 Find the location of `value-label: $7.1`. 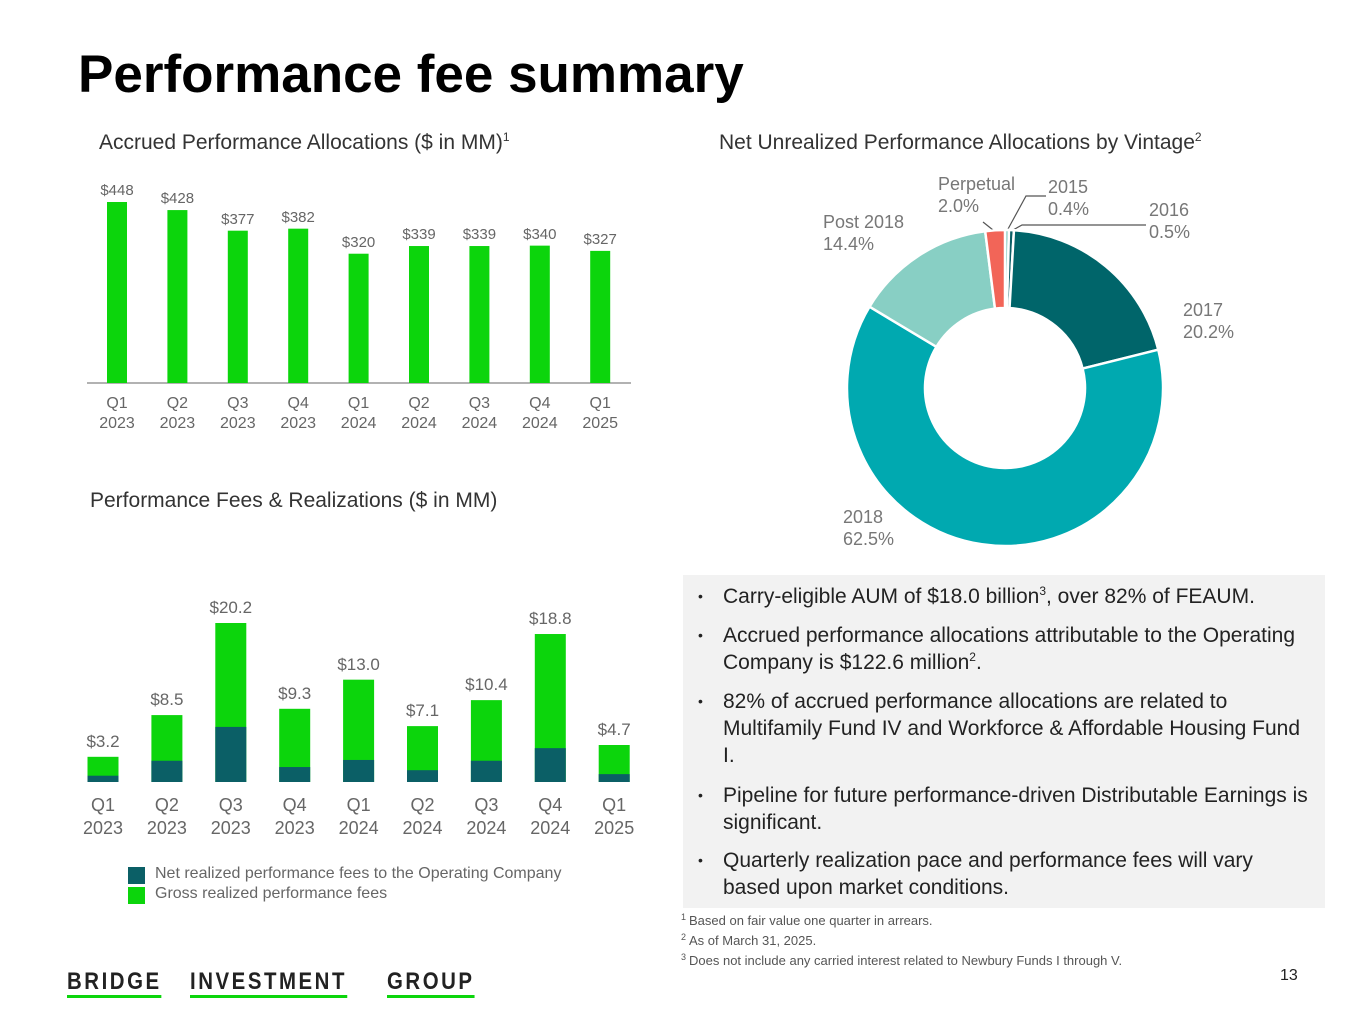

value-label: $7.1 is located at coordinates (422, 711).